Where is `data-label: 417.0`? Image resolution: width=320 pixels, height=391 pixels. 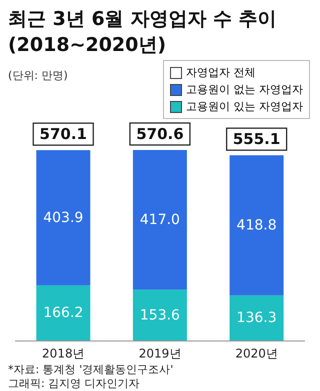 data-label: 417.0 is located at coordinates (160, 220).